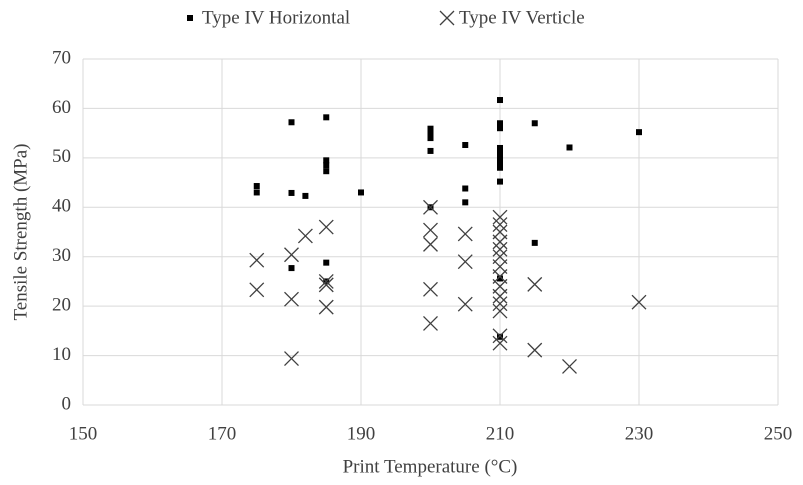  Describe the element at coordinates (61, 206) in the screenshot. I see `y-tick-label: 40` at that location.